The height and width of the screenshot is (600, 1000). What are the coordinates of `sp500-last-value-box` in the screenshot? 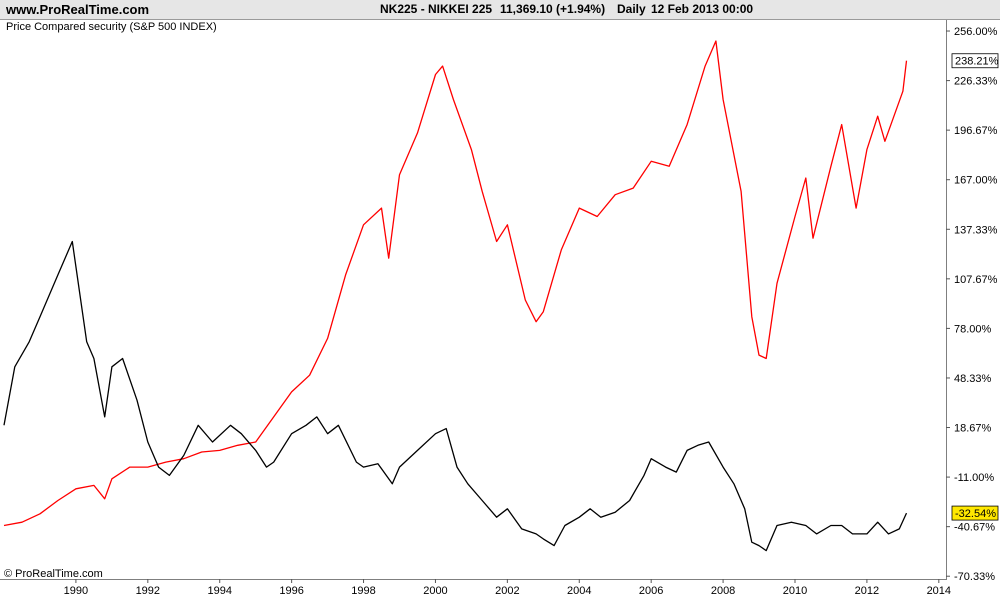 It's located at (975, 61).